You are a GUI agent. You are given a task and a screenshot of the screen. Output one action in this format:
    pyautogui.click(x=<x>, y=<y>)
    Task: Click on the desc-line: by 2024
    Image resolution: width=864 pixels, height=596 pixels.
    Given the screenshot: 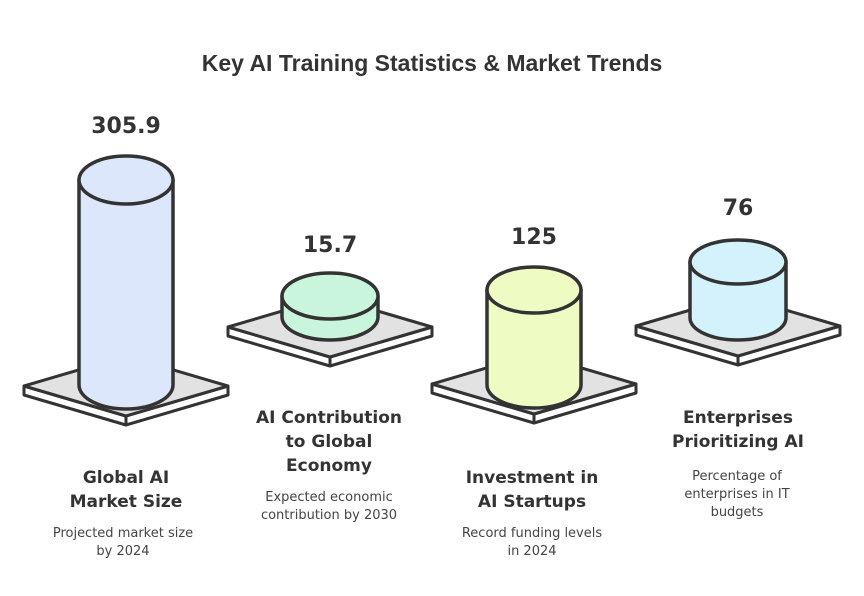 What is the action you would take?
    pyautogui.click(x=123, y=551)
    